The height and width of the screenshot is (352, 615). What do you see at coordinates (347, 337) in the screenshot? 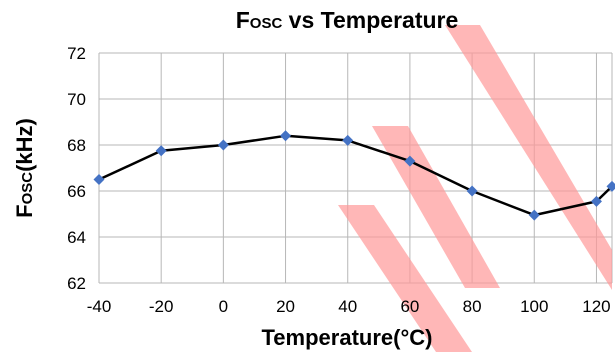
I see `x-axis-title: Temperature(°C)` at bounding box center [347, 337].